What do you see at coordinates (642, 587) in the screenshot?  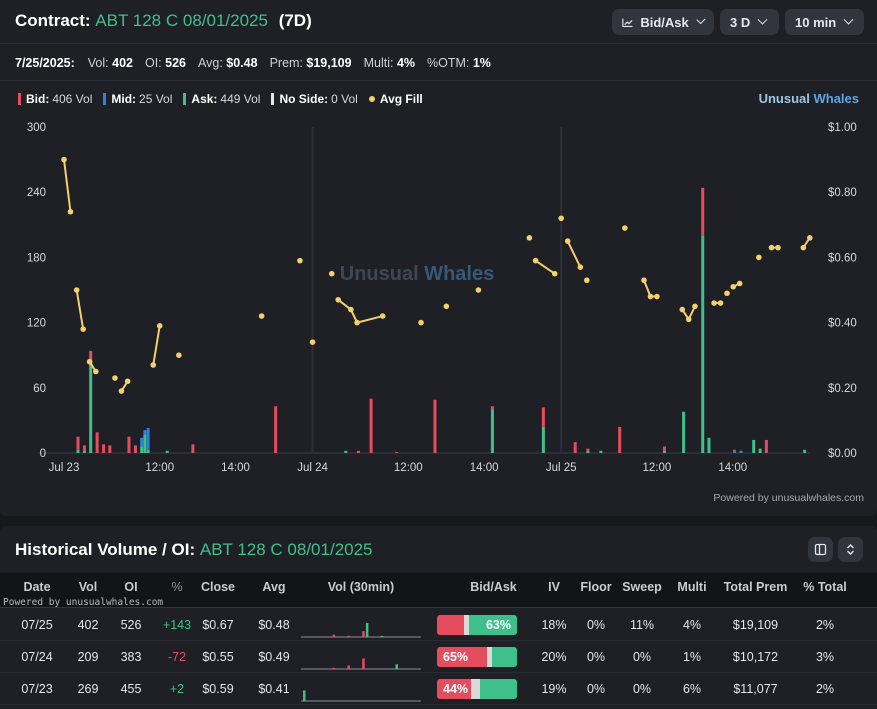 I see `column-header-sweep: Sweep` at bounding box center [642, 587].